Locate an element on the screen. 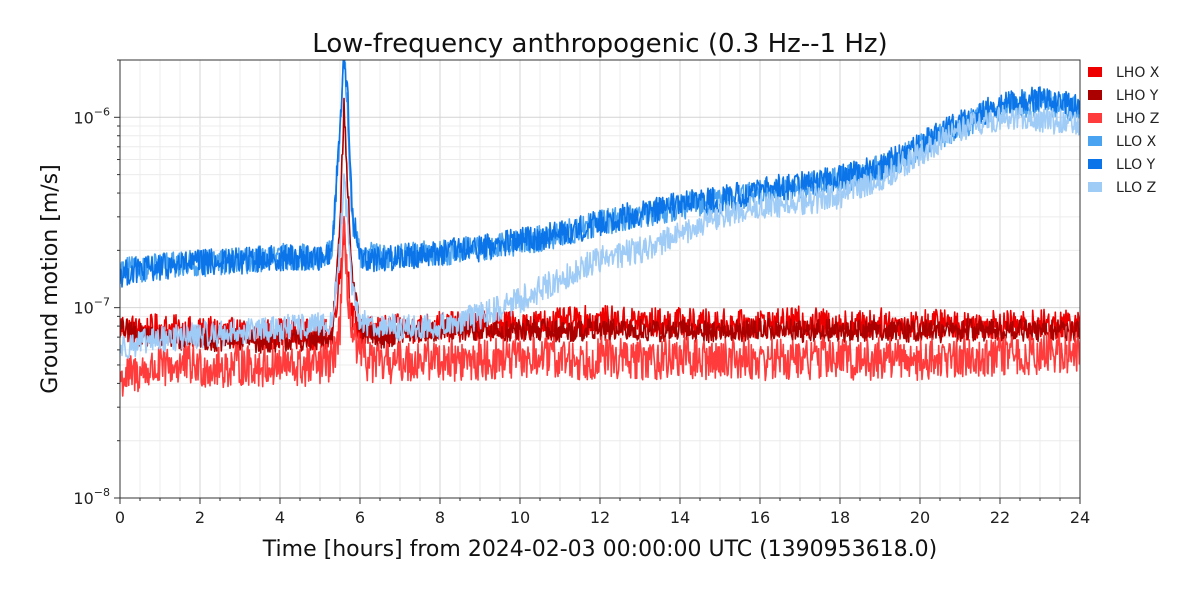 The height and width of the screenshot is (600, 1200). x-tick-label: 4 is located at coordinates (280, 517).